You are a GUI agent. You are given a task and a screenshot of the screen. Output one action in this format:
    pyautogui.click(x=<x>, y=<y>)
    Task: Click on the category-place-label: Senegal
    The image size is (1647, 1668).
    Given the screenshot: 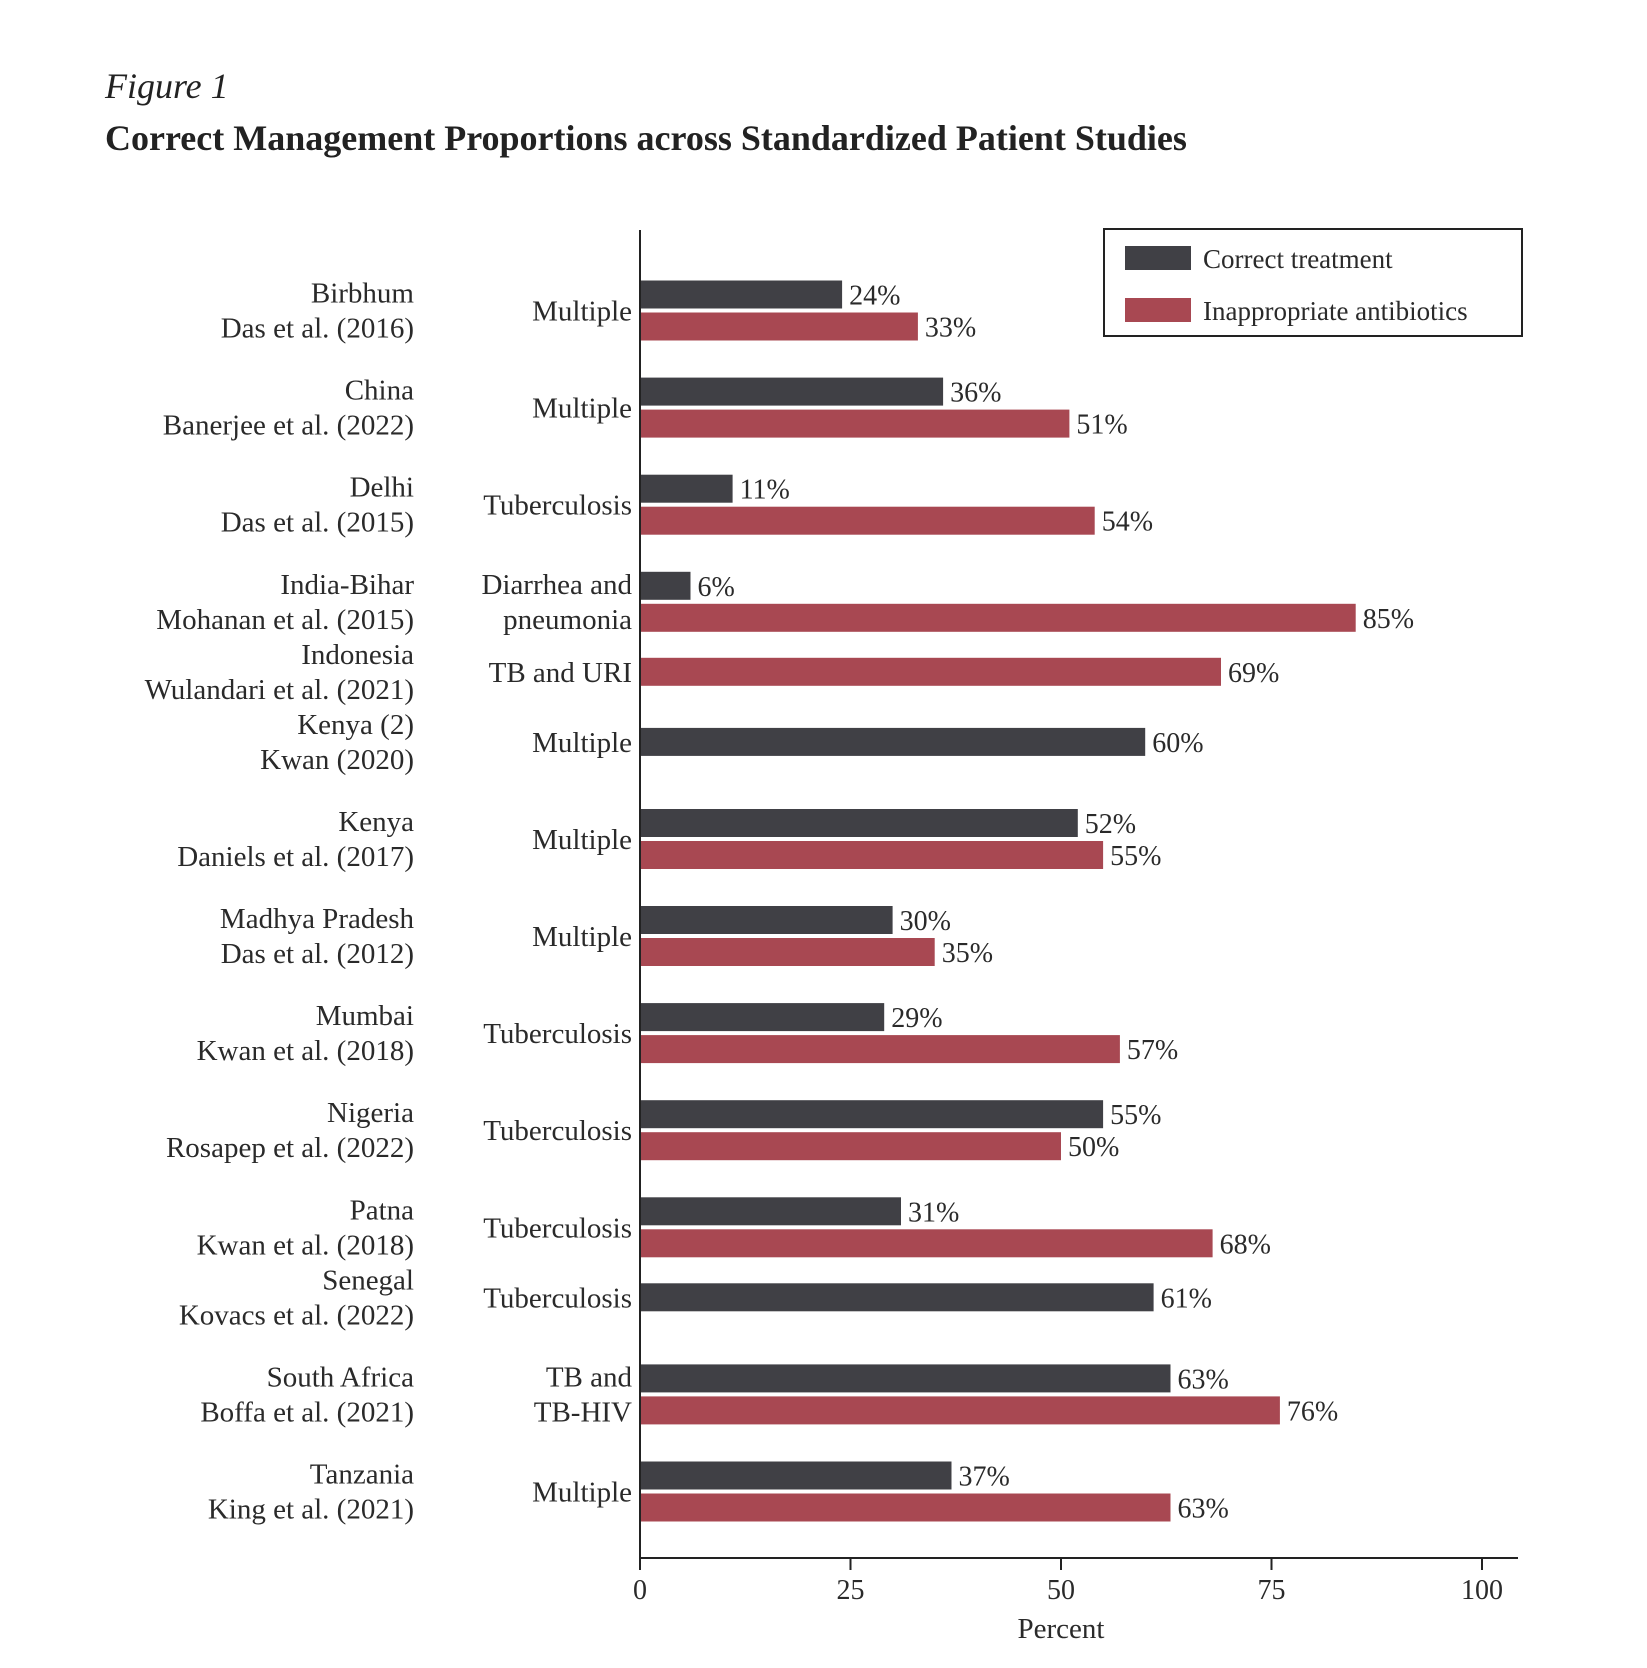 What is the action you would take?
    pyautogui.click(x=368, y=1280)
    